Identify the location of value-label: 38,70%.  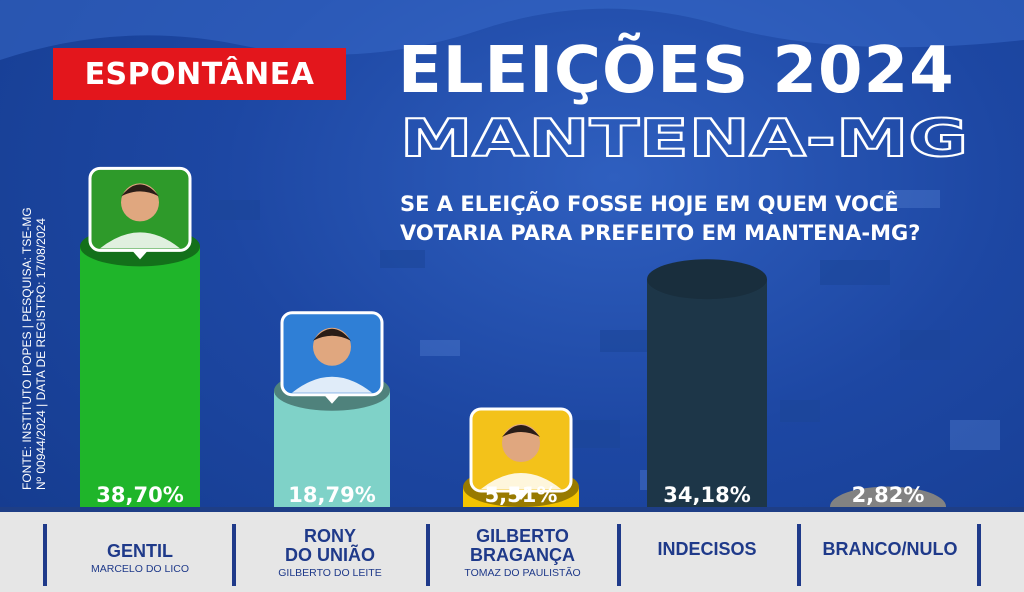
(139, 495).